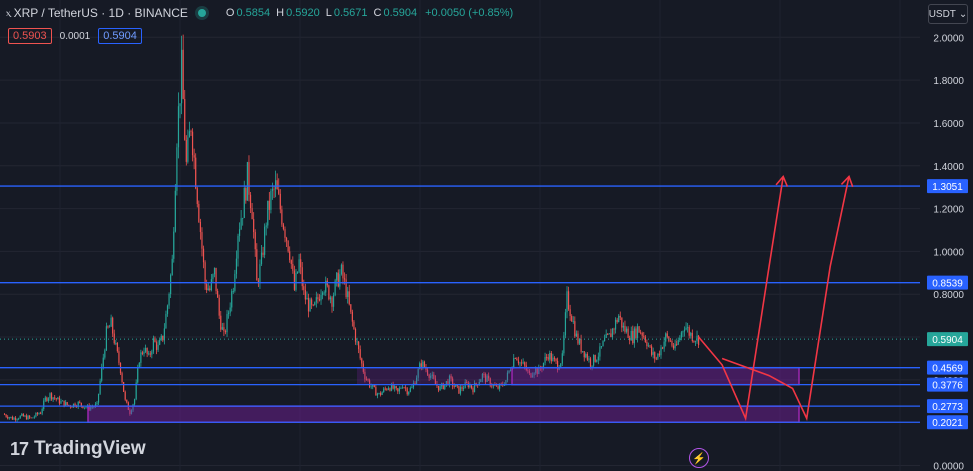 The height and width of the screenshot is (471, 973). What do you see at coordinates (948, 14) in the screenshot?
I see `currency-selector: USDT ⌄` at bounding box center [948, 14].